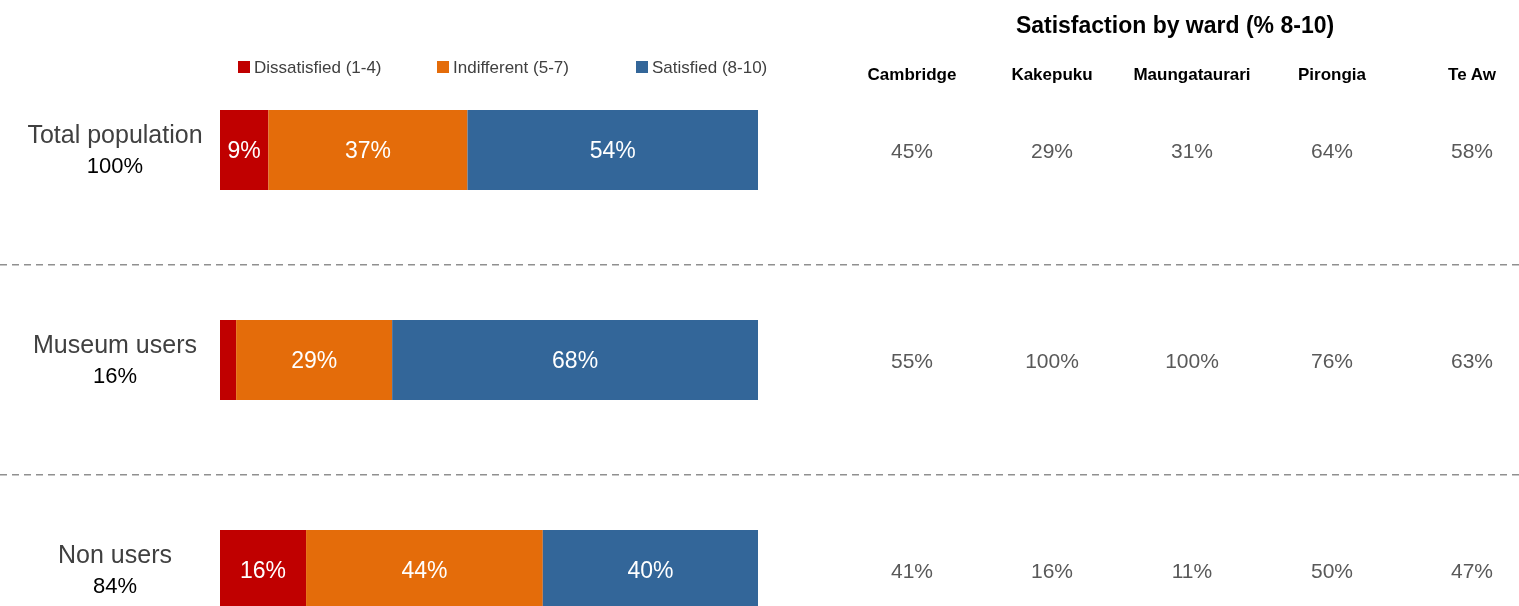 The height and width of the screenshot is (606, 1519). Describe the element at coordinates (1052, 74) in the screenshot. I see `category-label: Kakepuku` at that location.